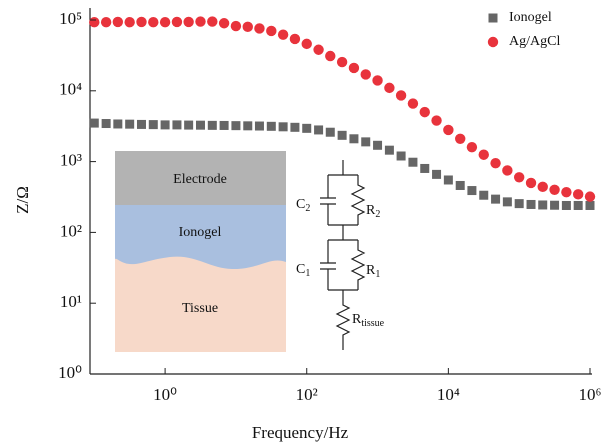  What do you see at coordinates (70, 372) in the screenshot?
I see `y-tick-label: 10⁰` at bounding box center [70, 372].